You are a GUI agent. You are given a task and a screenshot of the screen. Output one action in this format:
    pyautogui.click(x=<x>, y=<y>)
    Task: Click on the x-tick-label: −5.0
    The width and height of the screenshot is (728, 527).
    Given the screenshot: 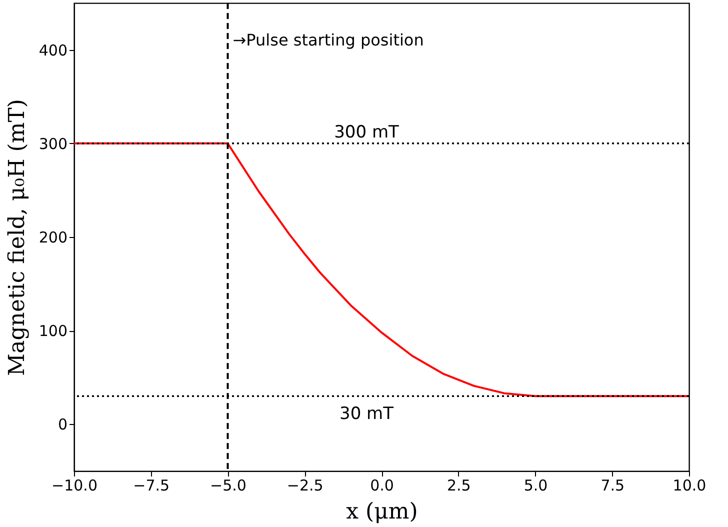 What is the action you would take?
    pyautogui.click(x=228, y=485)
    